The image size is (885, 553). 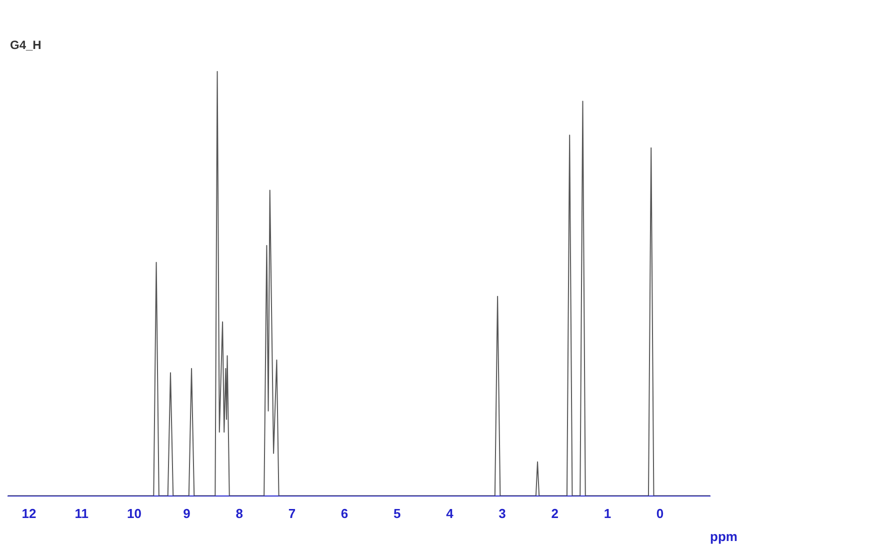 What do you see at coordinates (502, 514) in the screenshot?
I see `x-tick-label: 3` at bounding box center [502, 514].